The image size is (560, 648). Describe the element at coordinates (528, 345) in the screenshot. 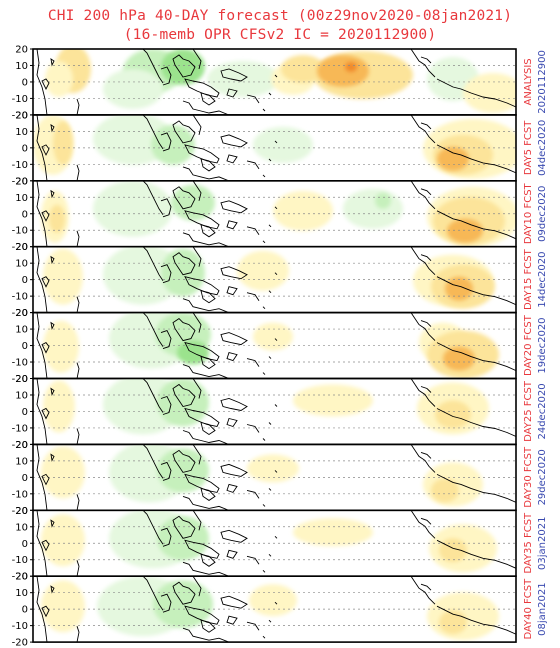

I see `panel-label: DAY20 FCST` at that location.